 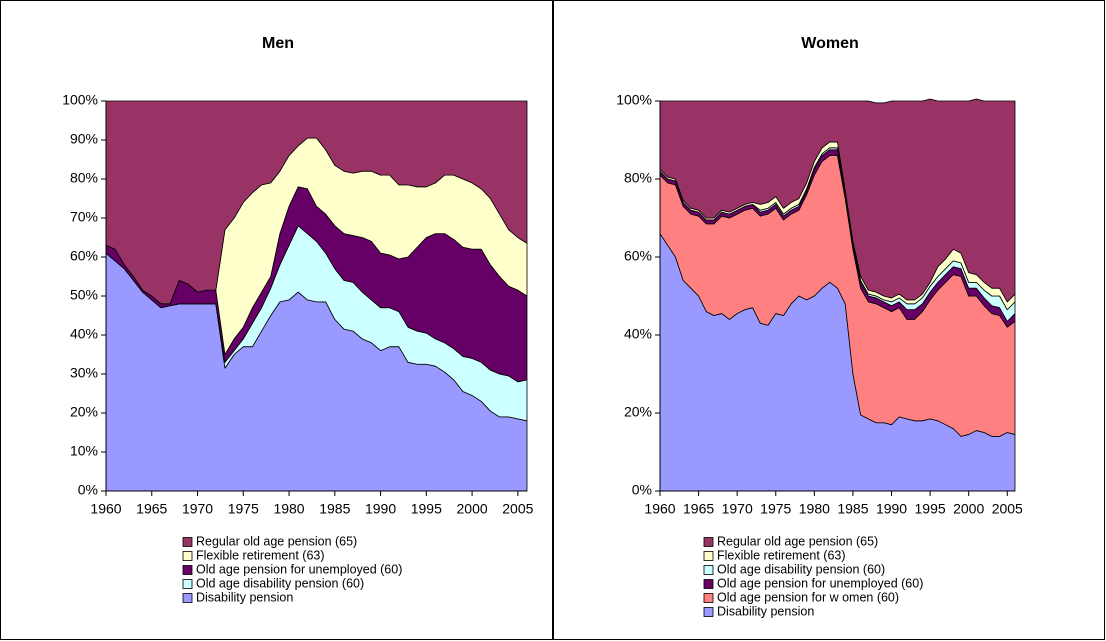 I want to click on y-tick-label: 30%, so click(x=84, y=373).